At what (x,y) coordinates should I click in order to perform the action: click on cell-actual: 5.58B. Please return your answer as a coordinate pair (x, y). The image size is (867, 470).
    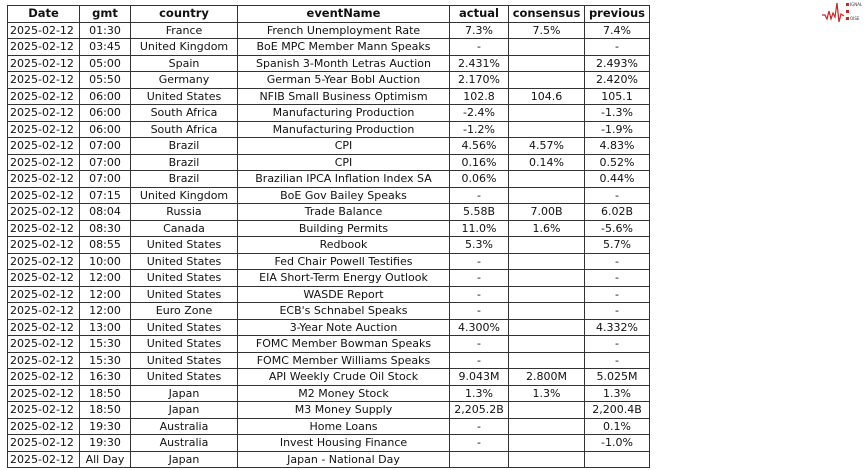
    Looking at the image, I should click on (479, 212).